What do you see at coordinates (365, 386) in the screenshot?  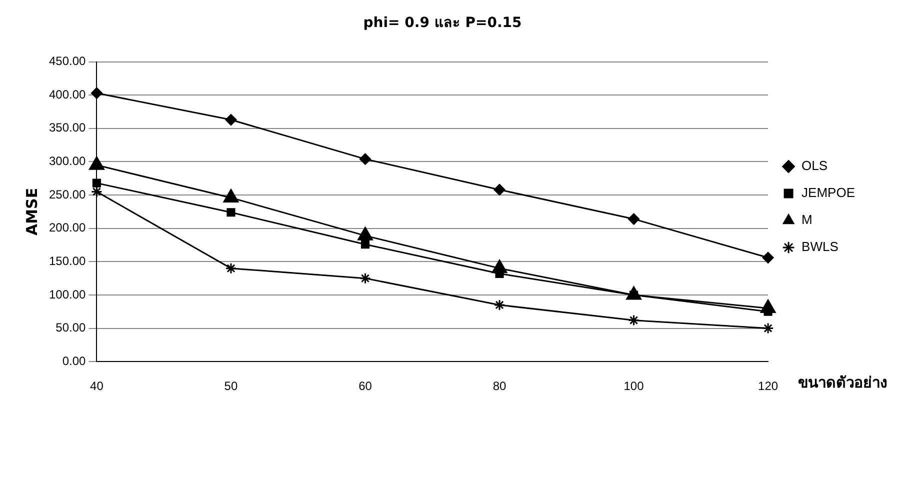 I see `x-tick-label: 60` at bounding box center [365, 386].